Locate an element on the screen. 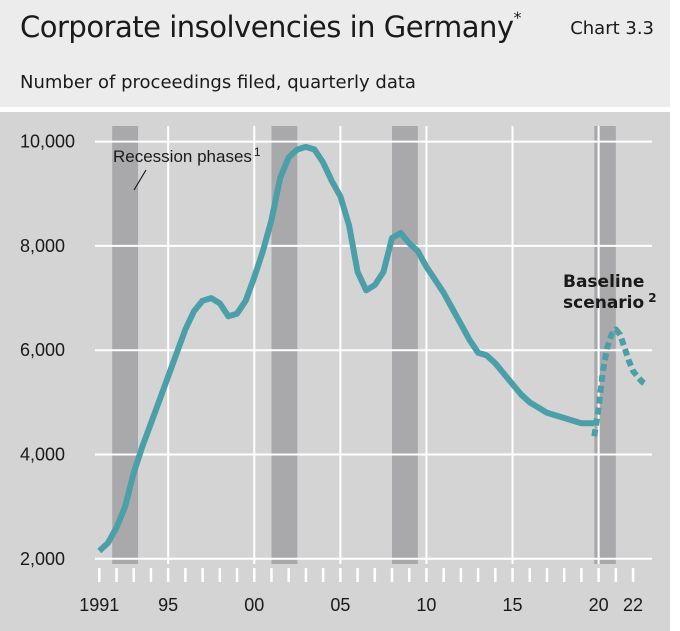 The width and height of the screenshot is (680, 631). x-tick-label: 05 is located at coordinates (340, 605).